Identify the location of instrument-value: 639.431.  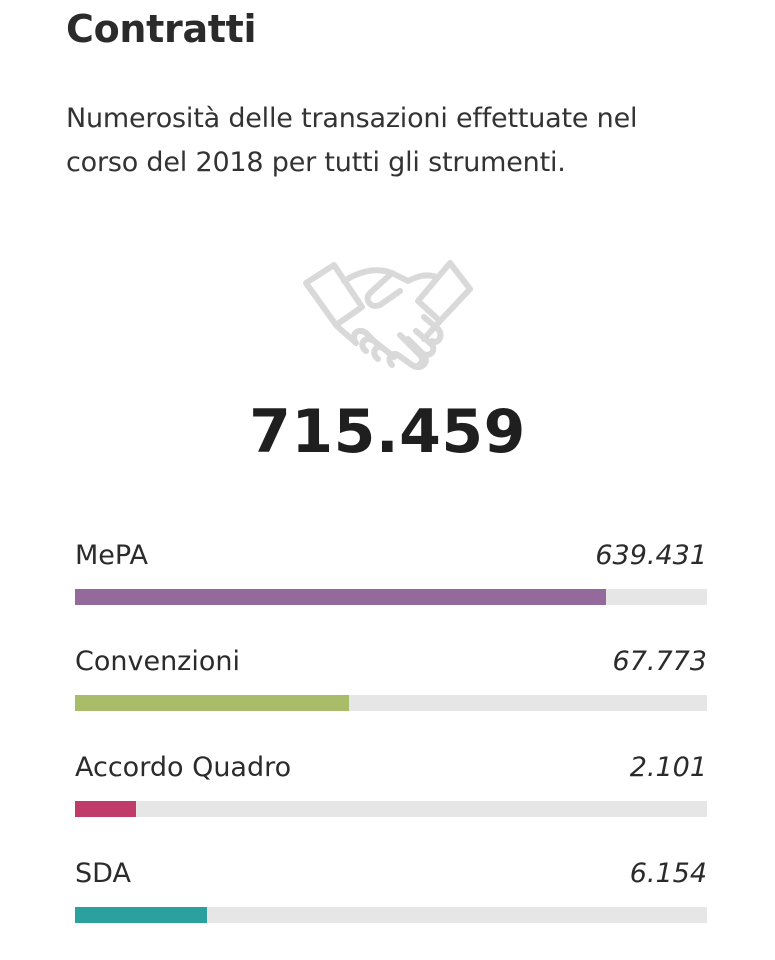
(651, 555).